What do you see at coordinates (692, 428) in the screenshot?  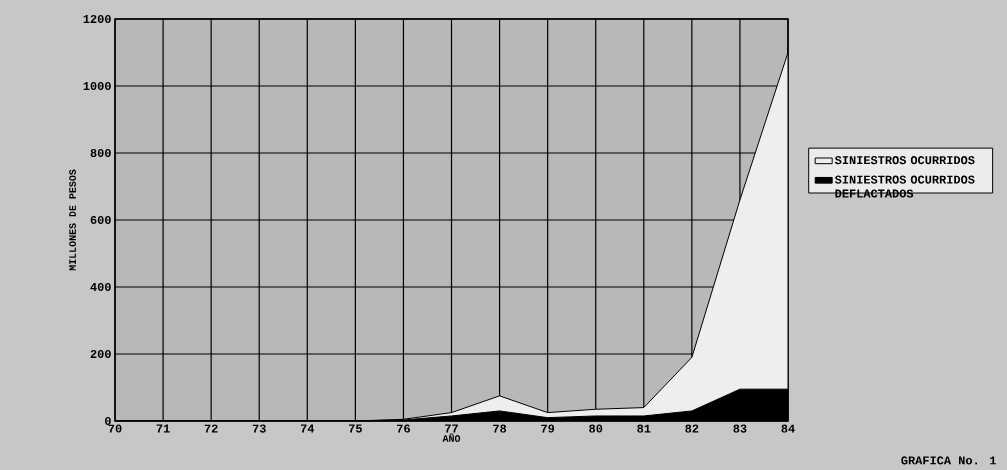 I see `x-tick-label: 82` at bounding box center [692, 428].